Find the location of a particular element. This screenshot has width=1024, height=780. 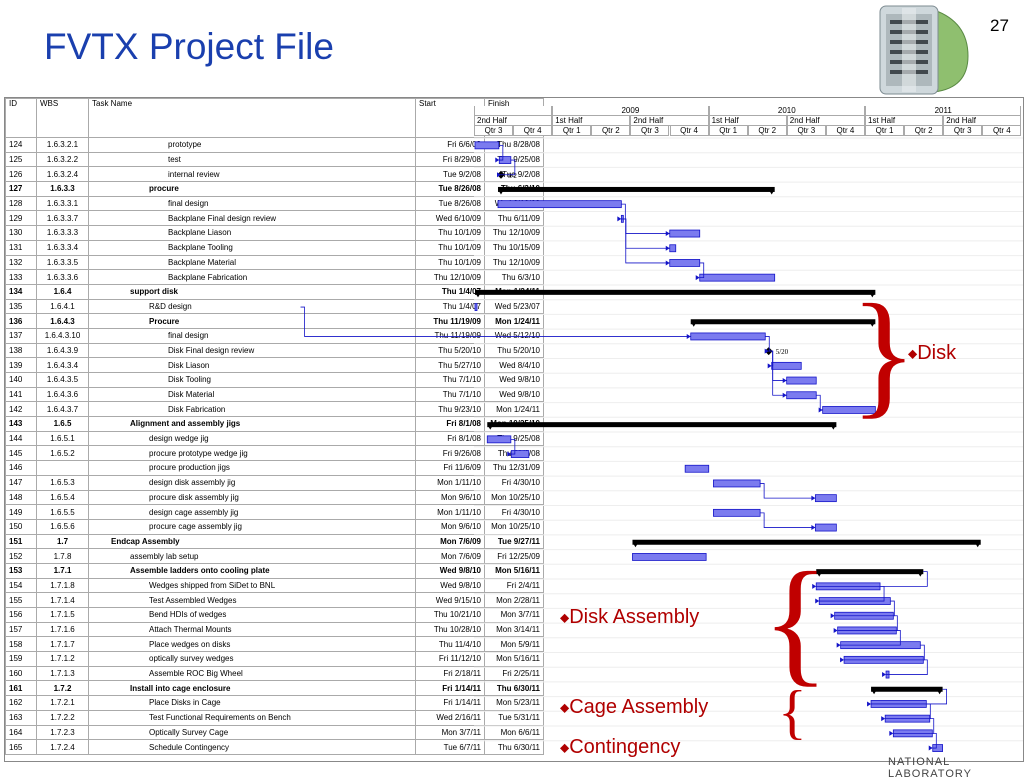

cell-start: Thu 5/27/10 is located at coordinates (450, 365).